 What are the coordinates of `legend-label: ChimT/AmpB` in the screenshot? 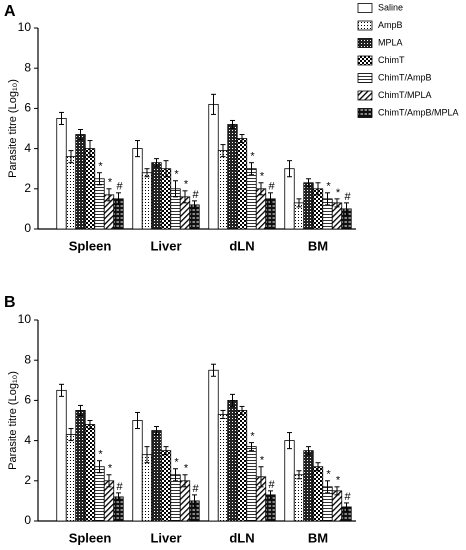 It's located at (405, 77).